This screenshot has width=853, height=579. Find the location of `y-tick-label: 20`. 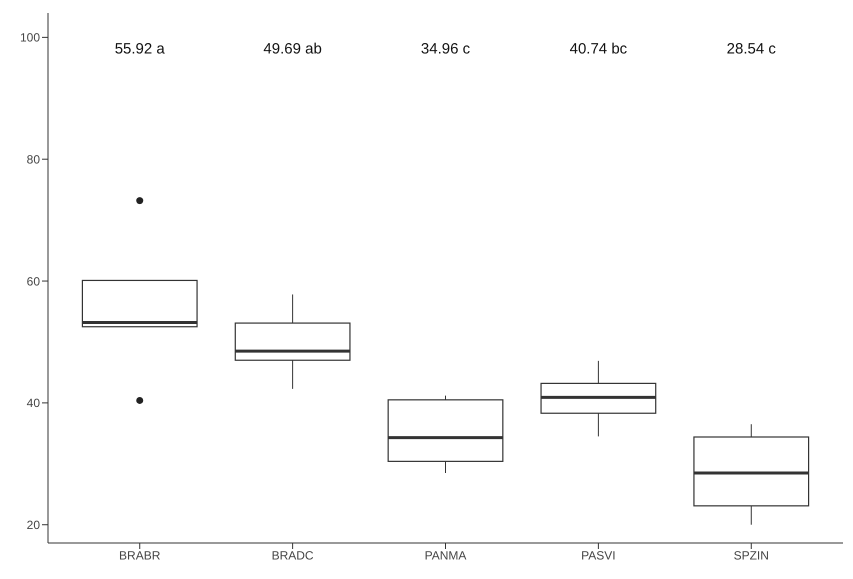

y-tick-label: 20 is located at coordinates (33, 525).